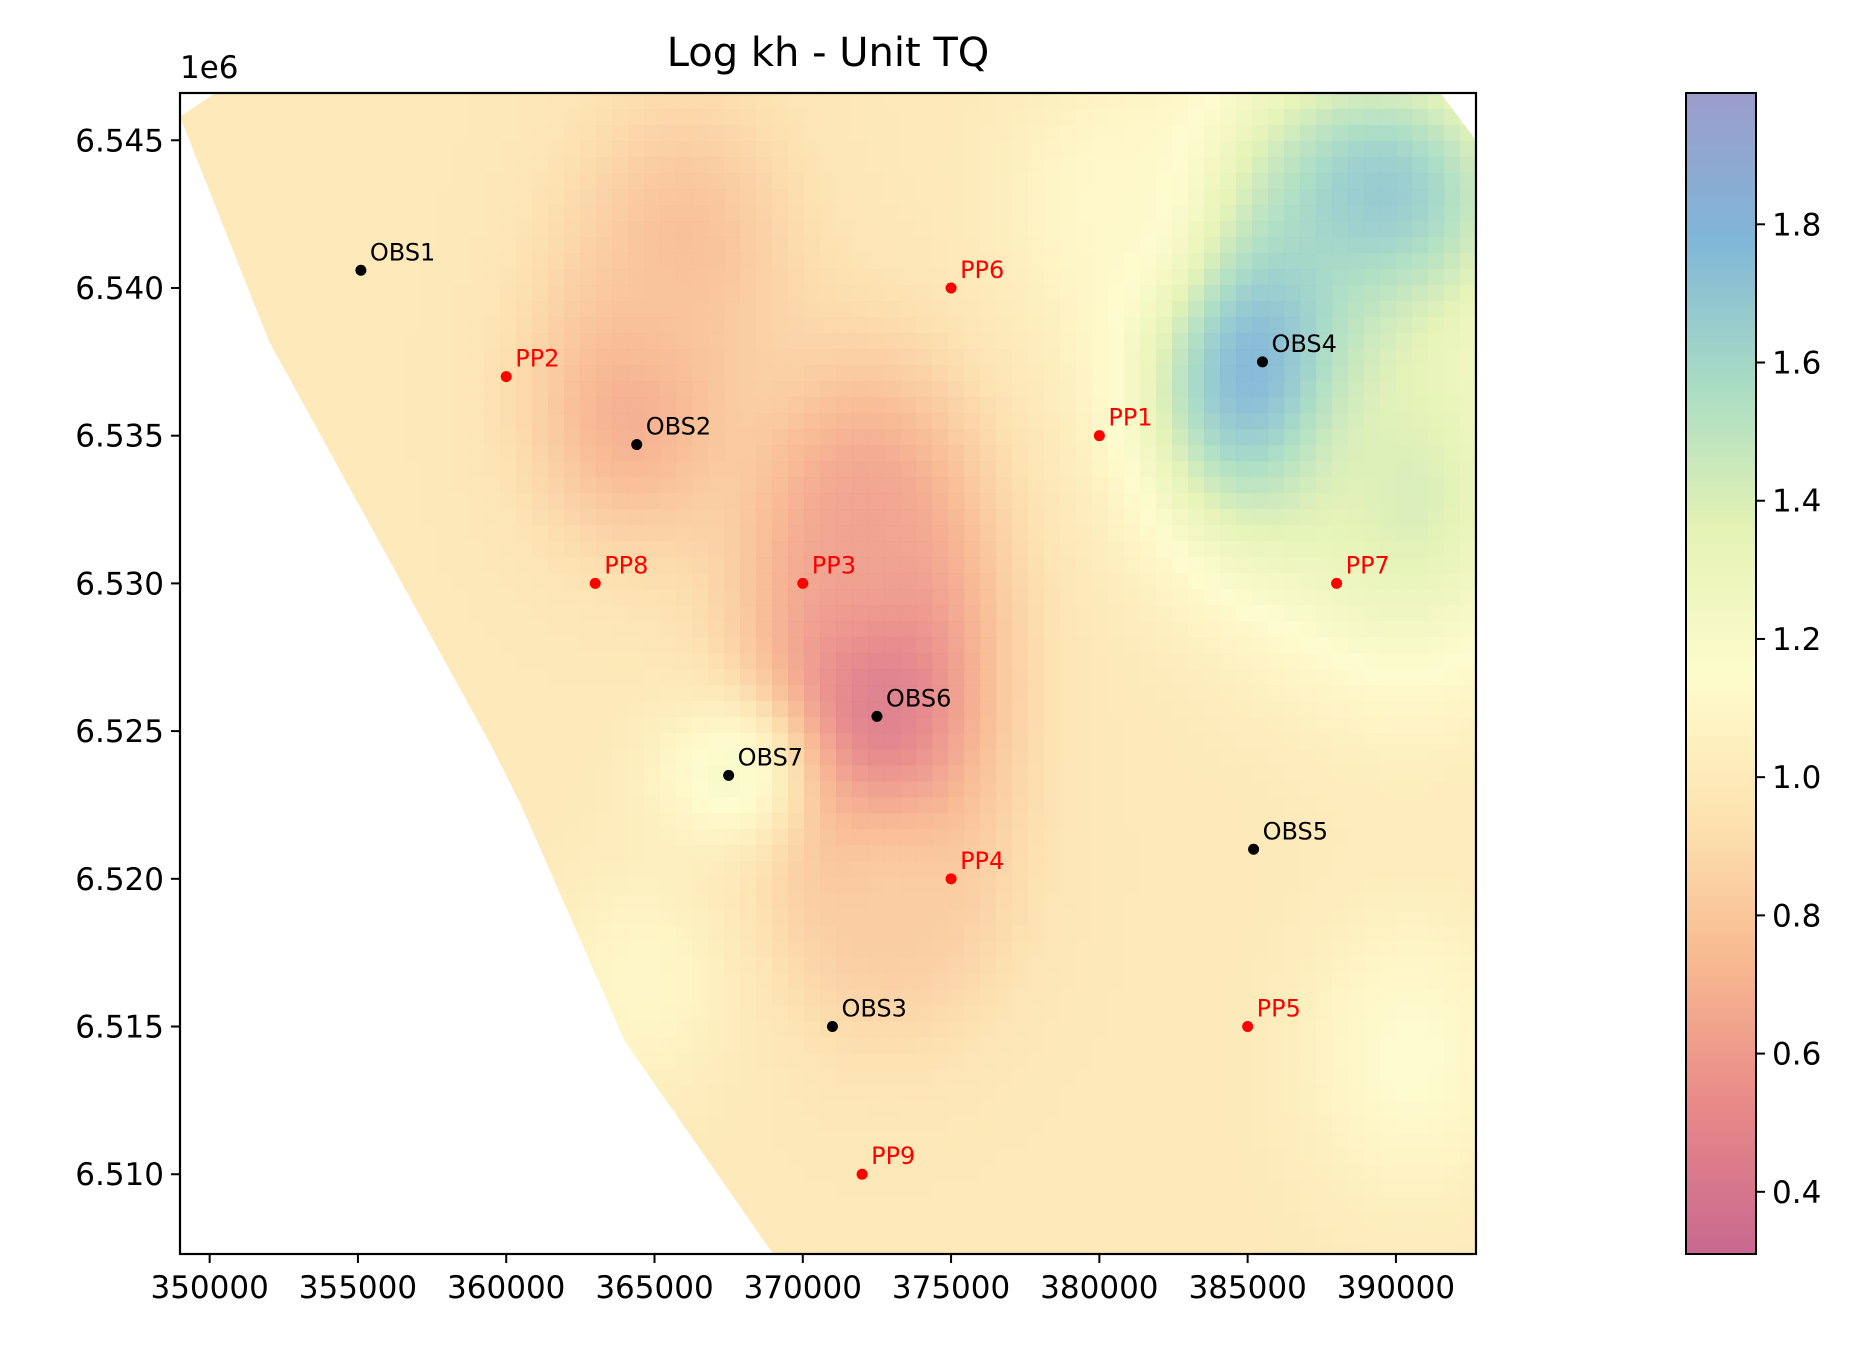 The image size is (1870, 1347). What do you see at coordinates (119, 1028) in the screenshot?
I see `y-tick-label: 6.515` at bounding box center [119, 1028].